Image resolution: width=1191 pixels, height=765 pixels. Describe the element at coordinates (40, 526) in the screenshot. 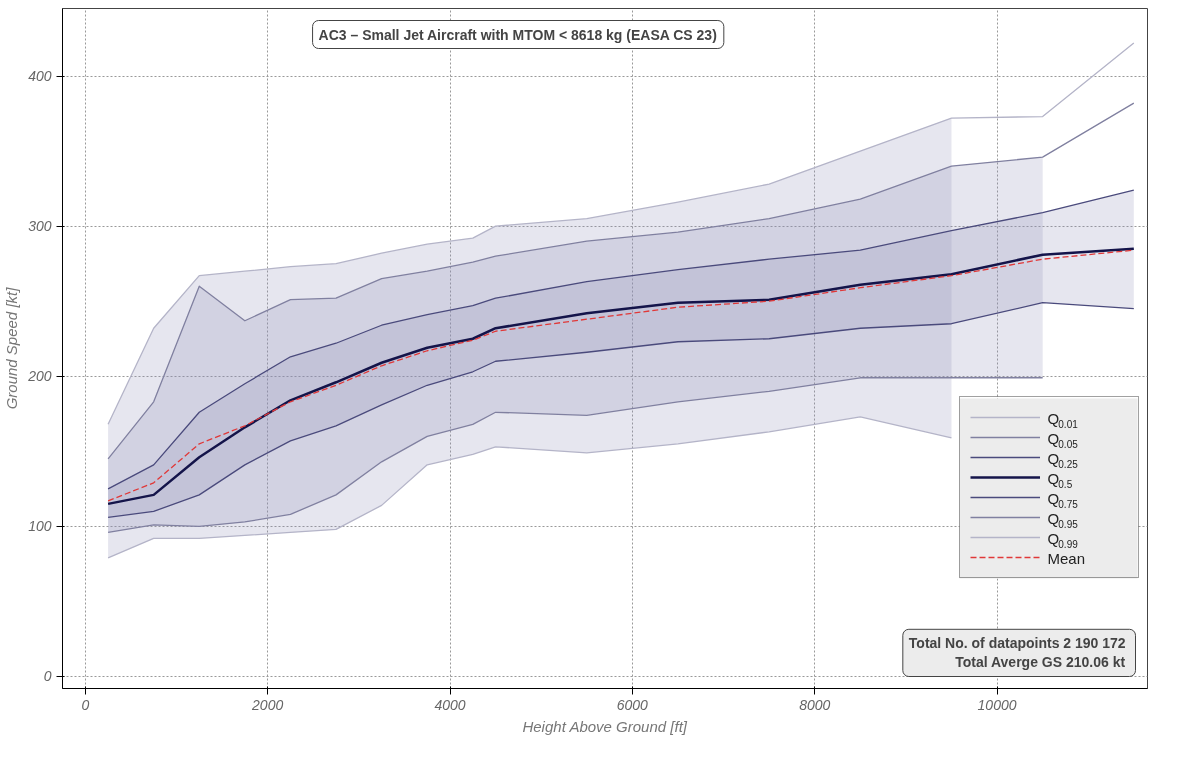

I see `y-tick-label: 100` at that location.